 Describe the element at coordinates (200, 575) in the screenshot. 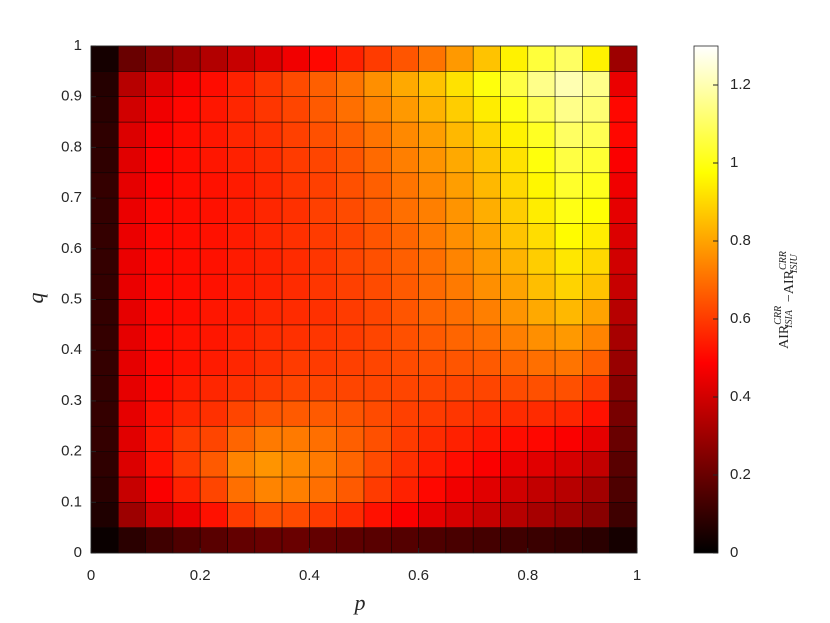

I see `x-tick-label: 0.2` at that location.